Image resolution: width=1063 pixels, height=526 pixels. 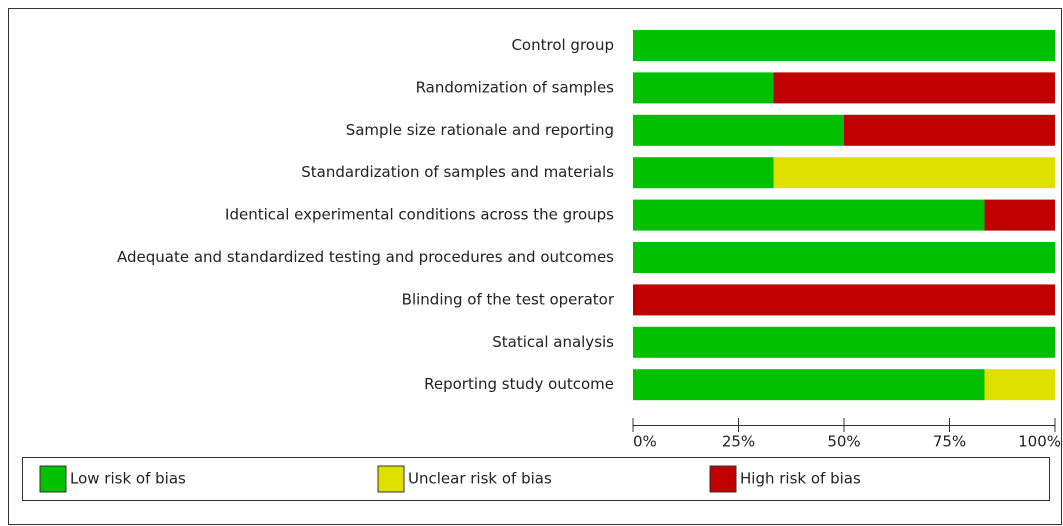 I want to click on category-label: Standardization of samples and materials, so click(x=457, y=172).